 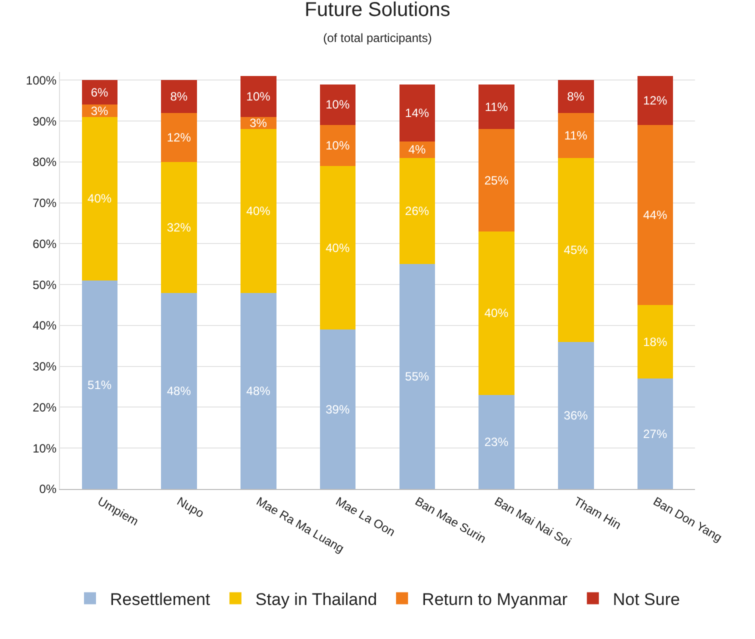 I want to click on data-label: 26%, so click(x=417, y=211).